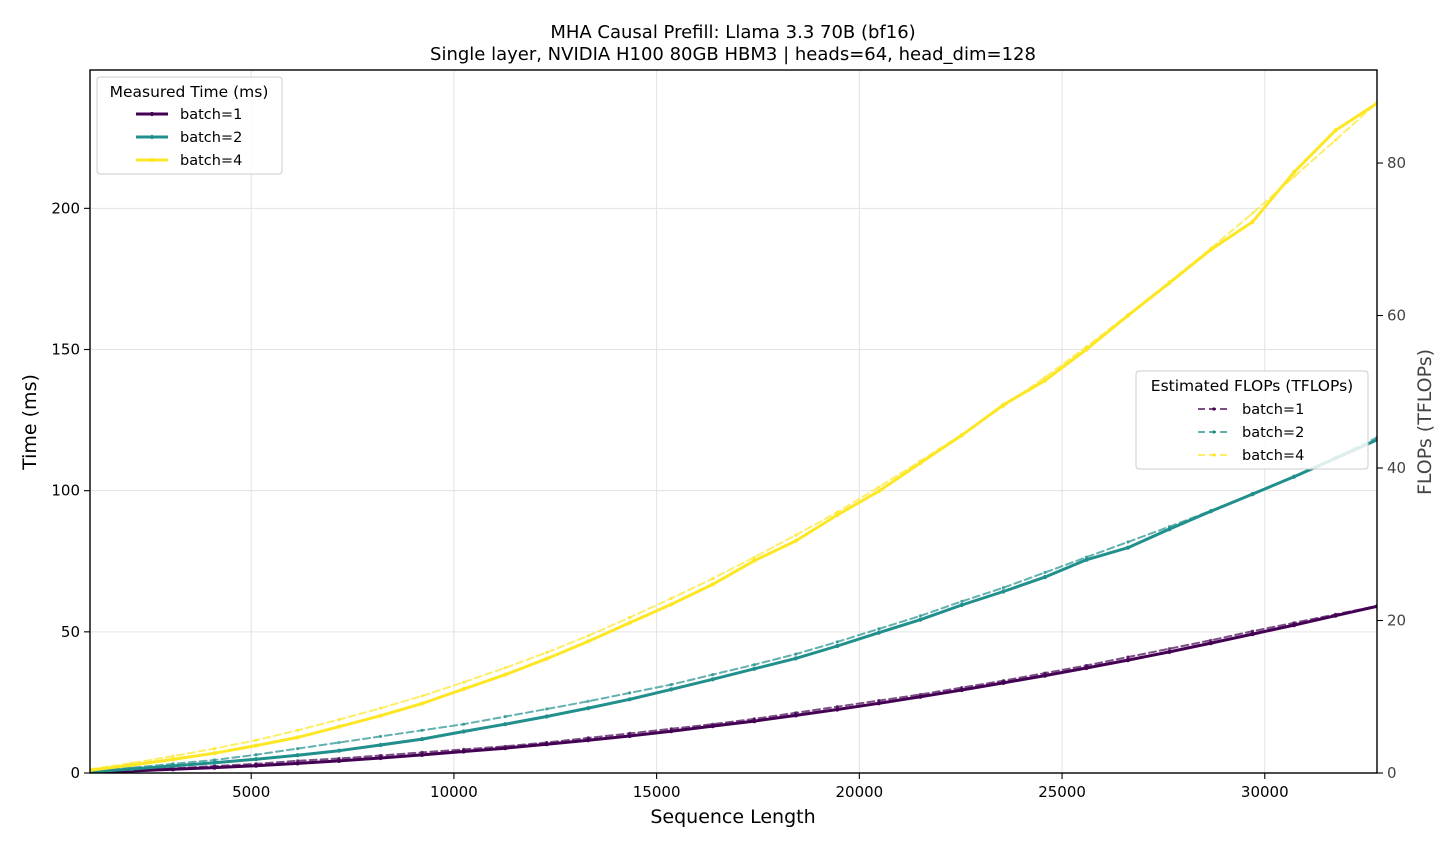 The height and width of the screenshot is (849, 1456). What do you see at coordinates (65, 491) in the screenshot?
I see `y-tick-label-2: 100` at bounding box center [65, 491].